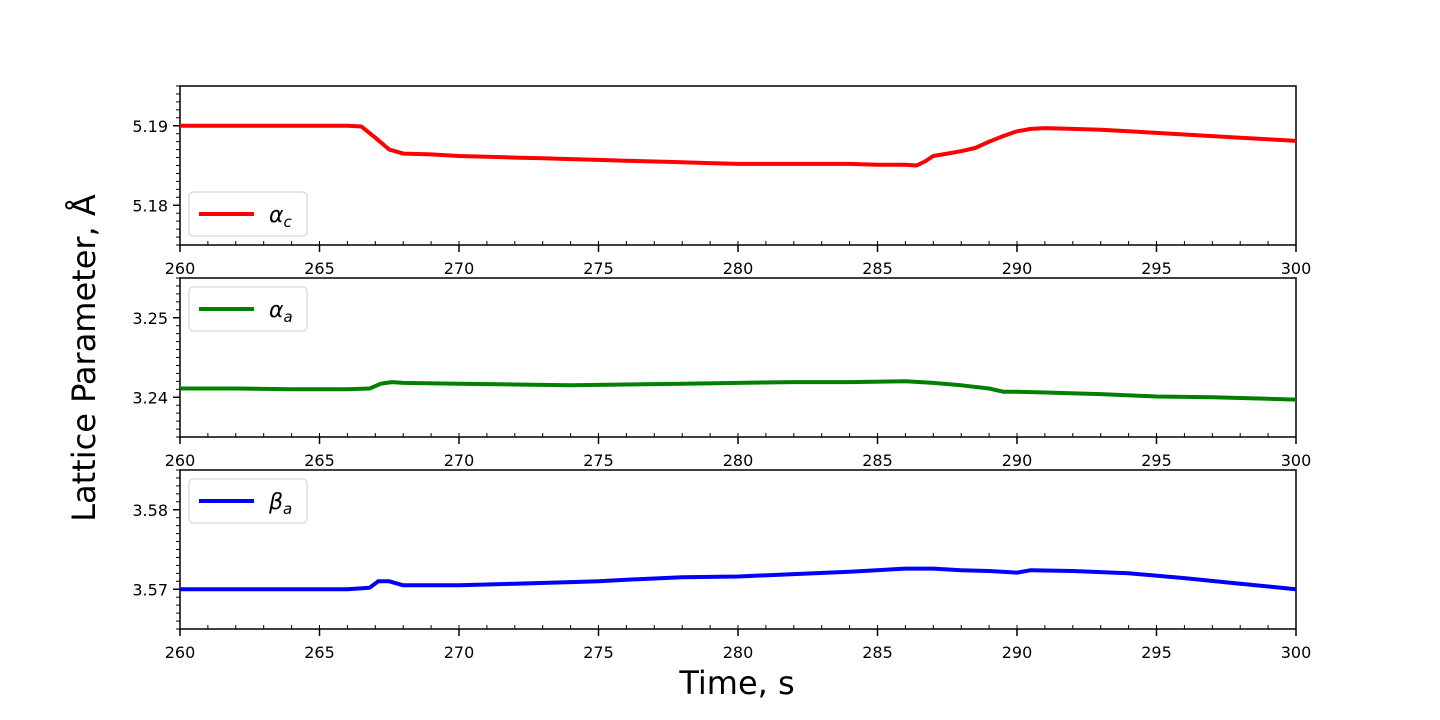 The height and width of the screenshot is (720, 1440). What do you see at coordinates (738, 145) in the screenshot?
I see `series-line-α-c` at bounding box center [738, 145].